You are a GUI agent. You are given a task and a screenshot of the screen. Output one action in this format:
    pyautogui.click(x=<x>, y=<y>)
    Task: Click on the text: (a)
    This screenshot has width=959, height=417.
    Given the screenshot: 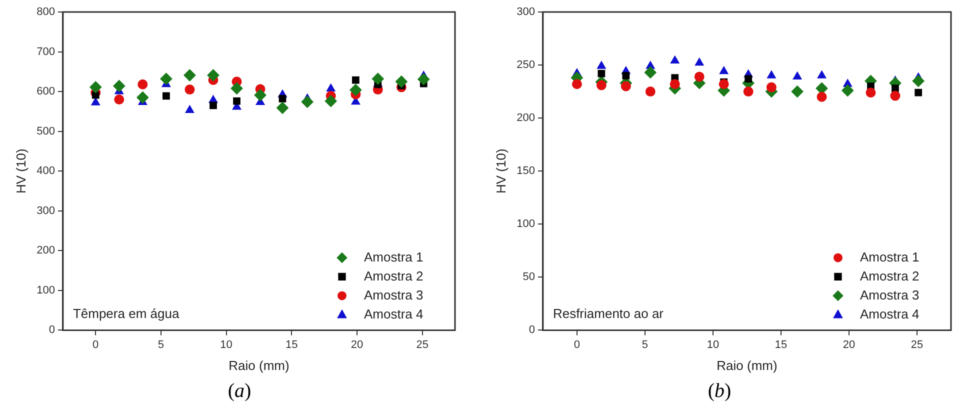 What is the action you would take?
    pyautogui.click(x=240, y=391)
    